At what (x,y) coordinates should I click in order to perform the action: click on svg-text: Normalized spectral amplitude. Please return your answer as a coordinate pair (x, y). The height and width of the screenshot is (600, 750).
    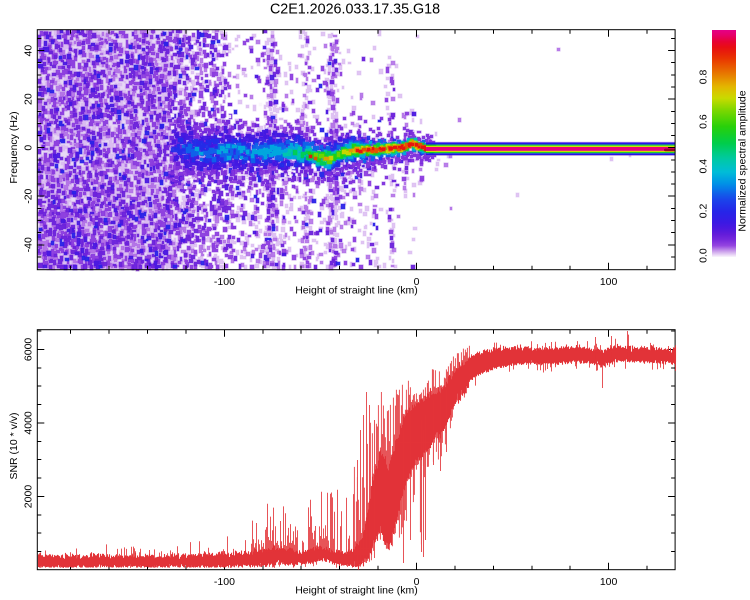
    Looking at the image, I should click on (743, 160).